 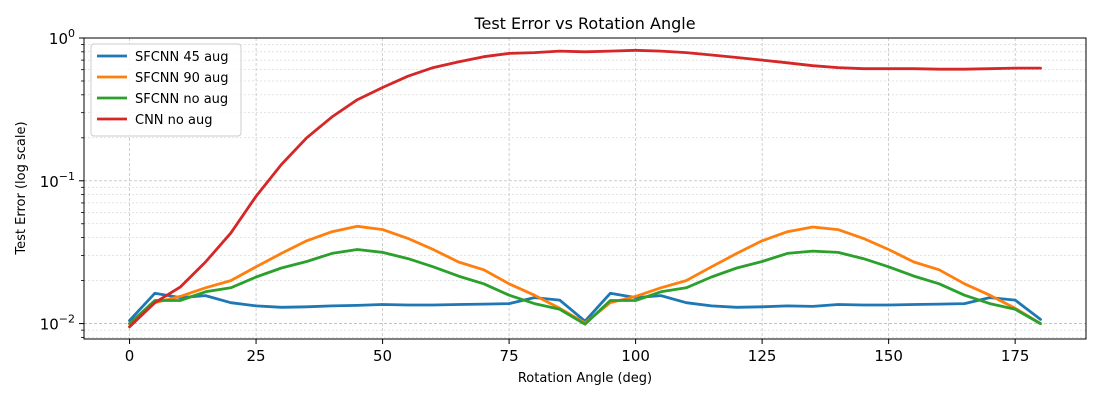 What do you see at coordinates (585, 378) in the screenshot?
I see `x-axis-label: Rotation Angle (deg)` at bounding box center [585, 378].